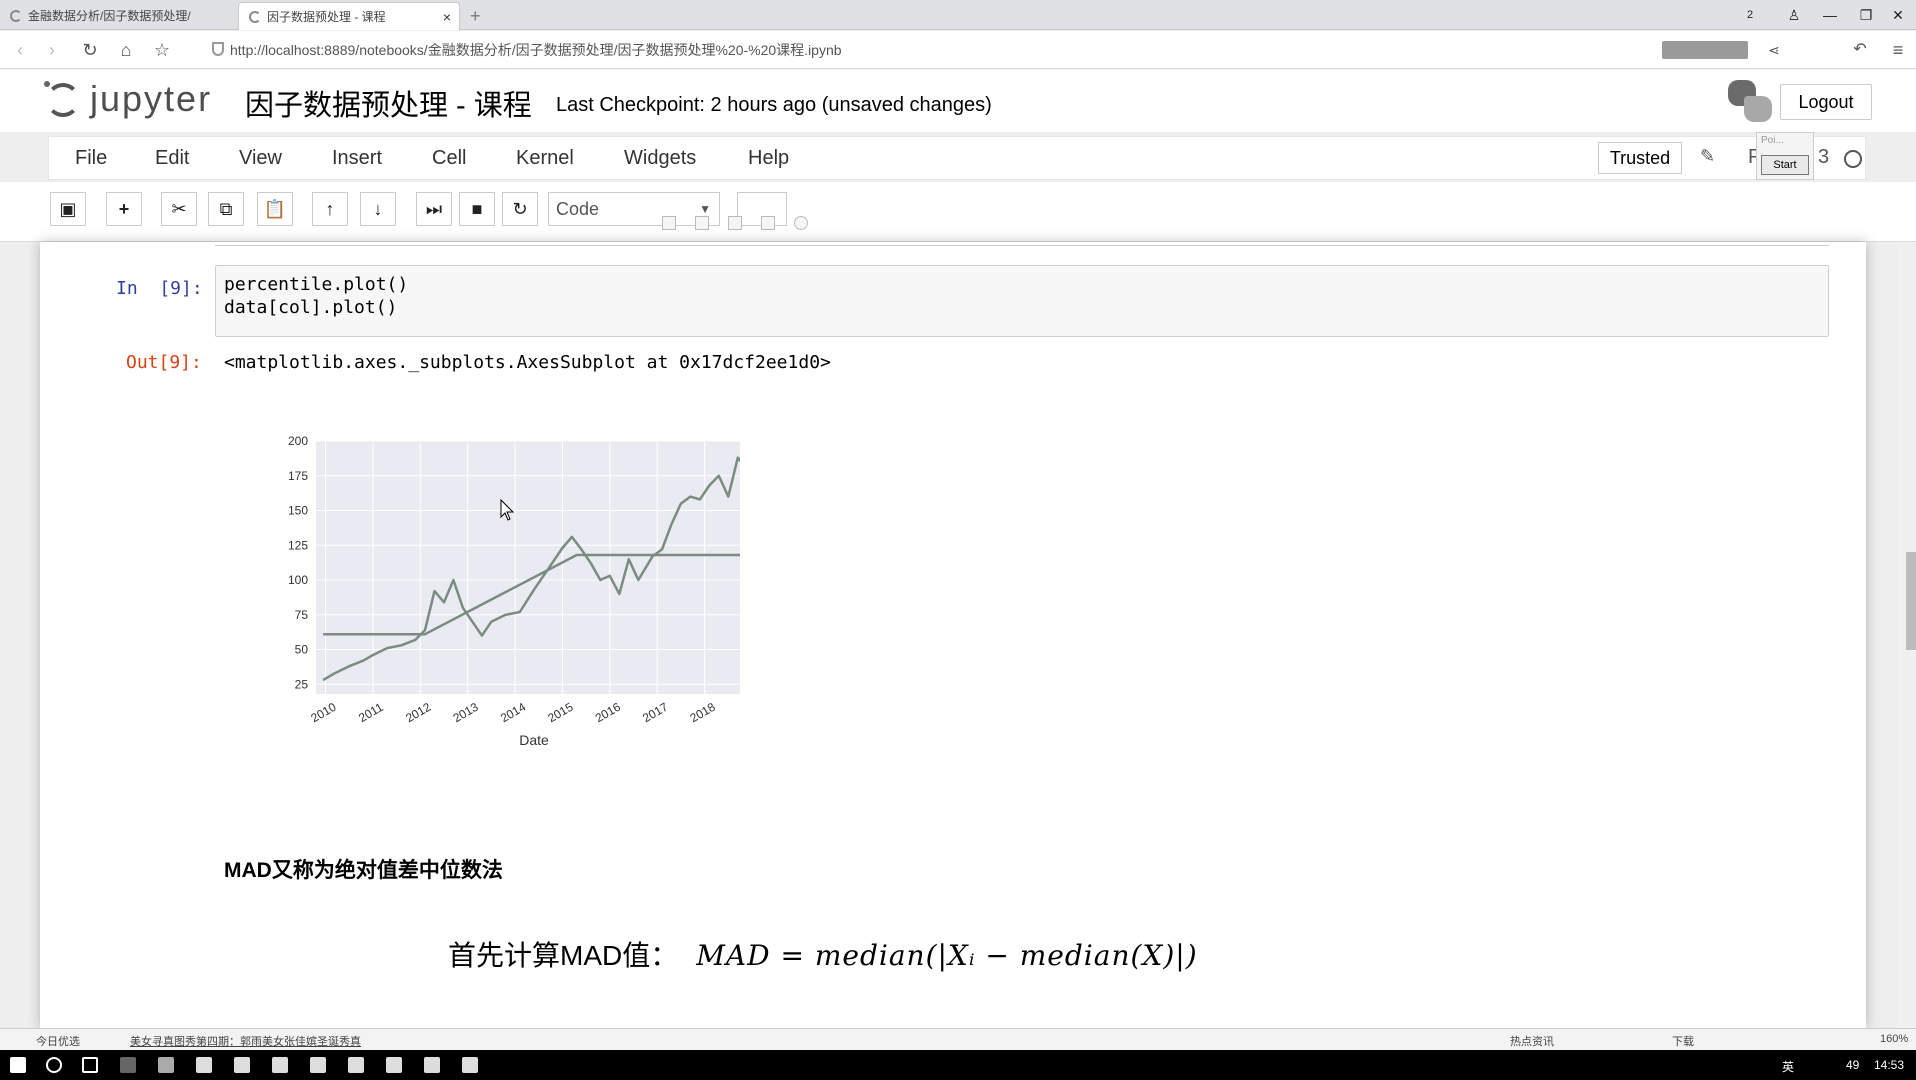 Image resolution: width=1916 pixels, height=1080 pixels. What do you see at coordinates (90, 1065) in the screenshot?
I see `task-view-icon` at bounding box center [90, 1065].